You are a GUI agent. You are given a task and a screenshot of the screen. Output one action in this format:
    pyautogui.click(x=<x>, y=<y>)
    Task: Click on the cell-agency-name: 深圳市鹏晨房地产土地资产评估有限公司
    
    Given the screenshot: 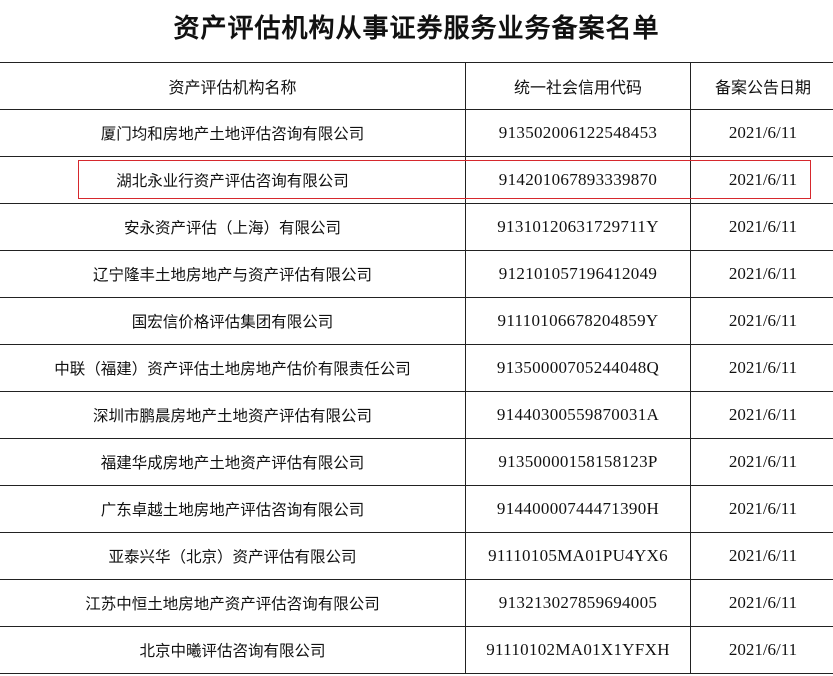 What is the action you would take?
    pyautogui.click(x=233, y=415)
    